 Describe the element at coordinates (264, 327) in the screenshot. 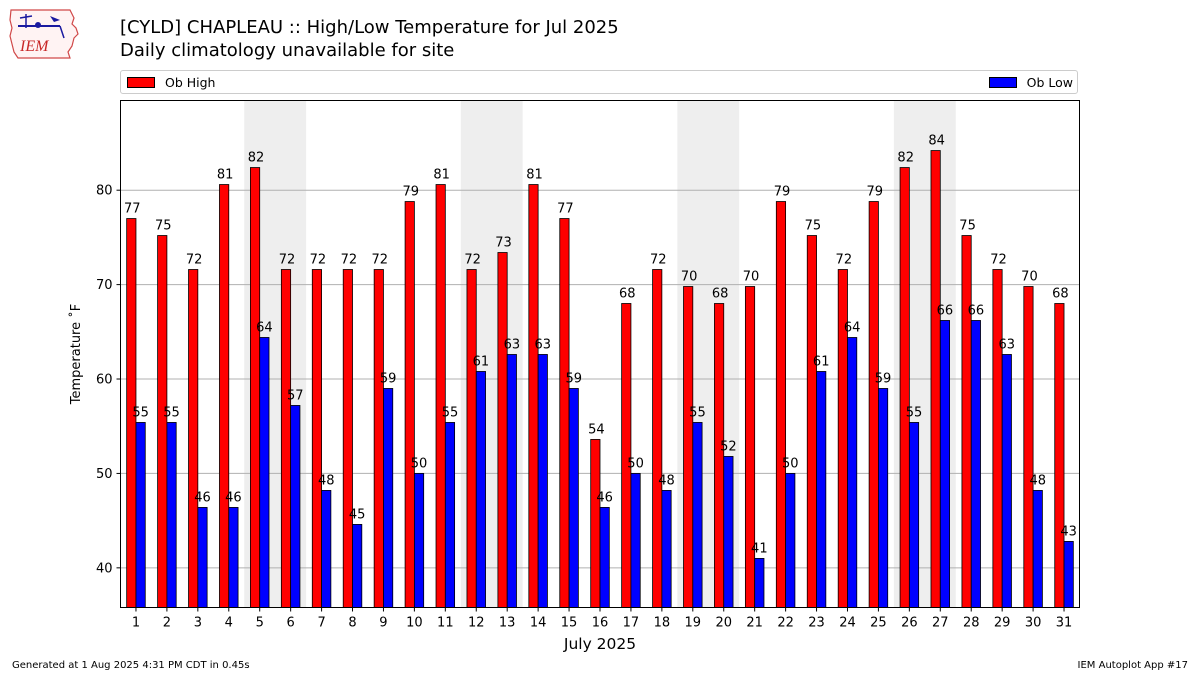

I see `bar-label-low: 64` at that location.